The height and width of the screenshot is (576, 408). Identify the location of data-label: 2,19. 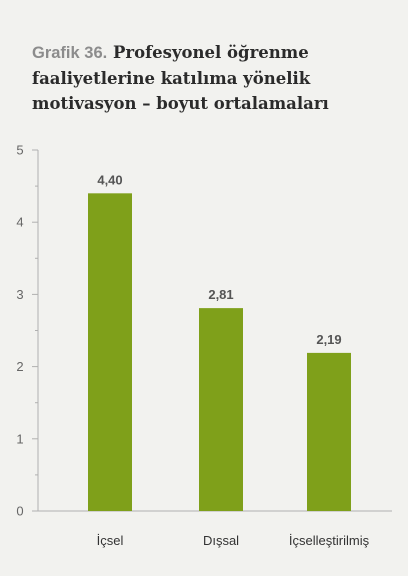
(328, 339).